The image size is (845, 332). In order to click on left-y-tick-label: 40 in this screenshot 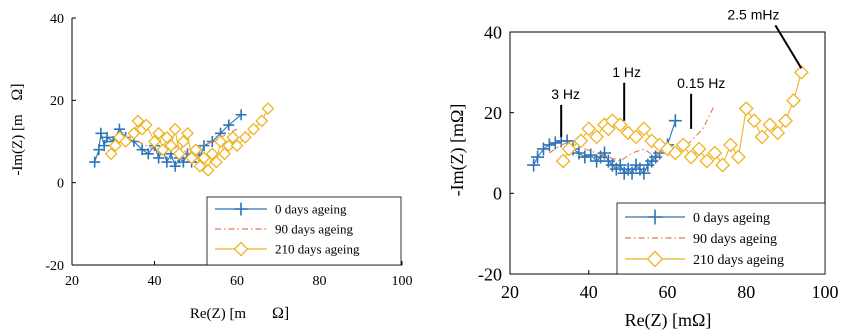, I will do `click(57, 19)`.